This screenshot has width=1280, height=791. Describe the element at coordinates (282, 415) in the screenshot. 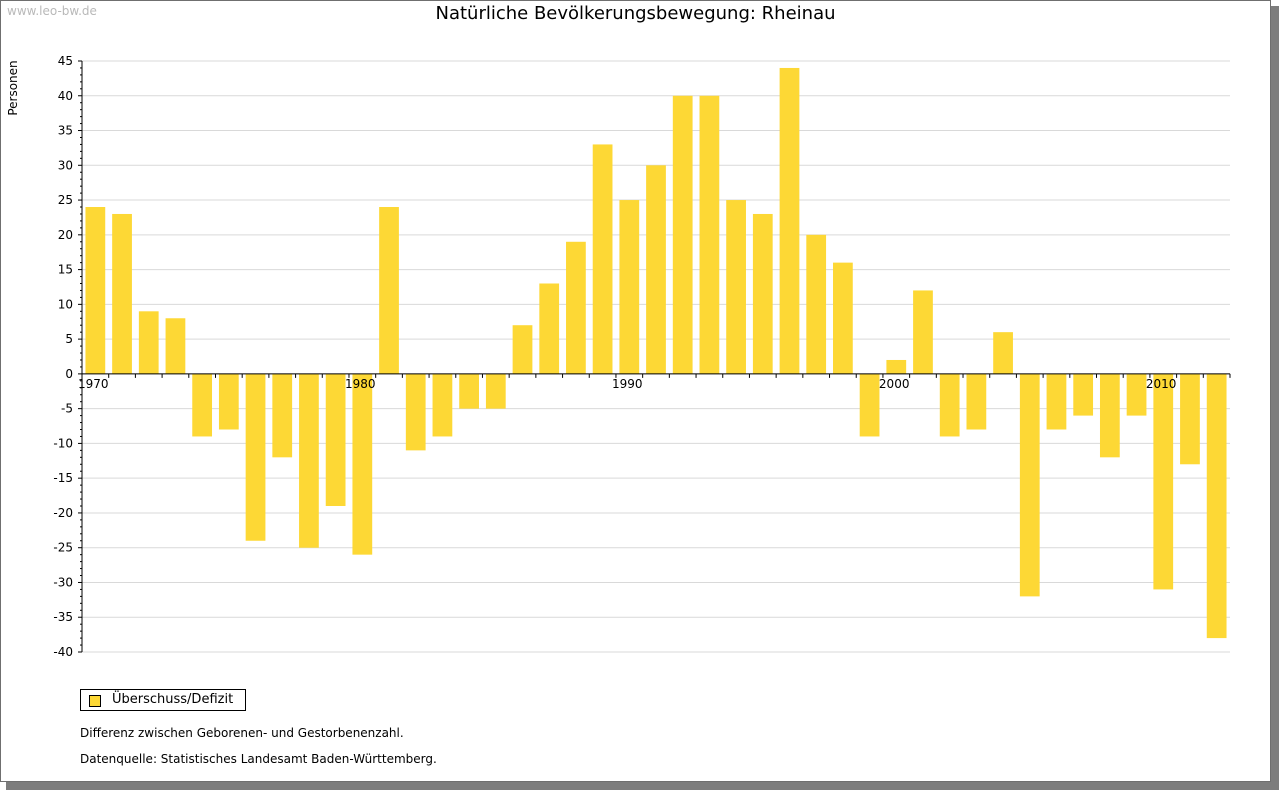

I see `bar-1977` at that location.